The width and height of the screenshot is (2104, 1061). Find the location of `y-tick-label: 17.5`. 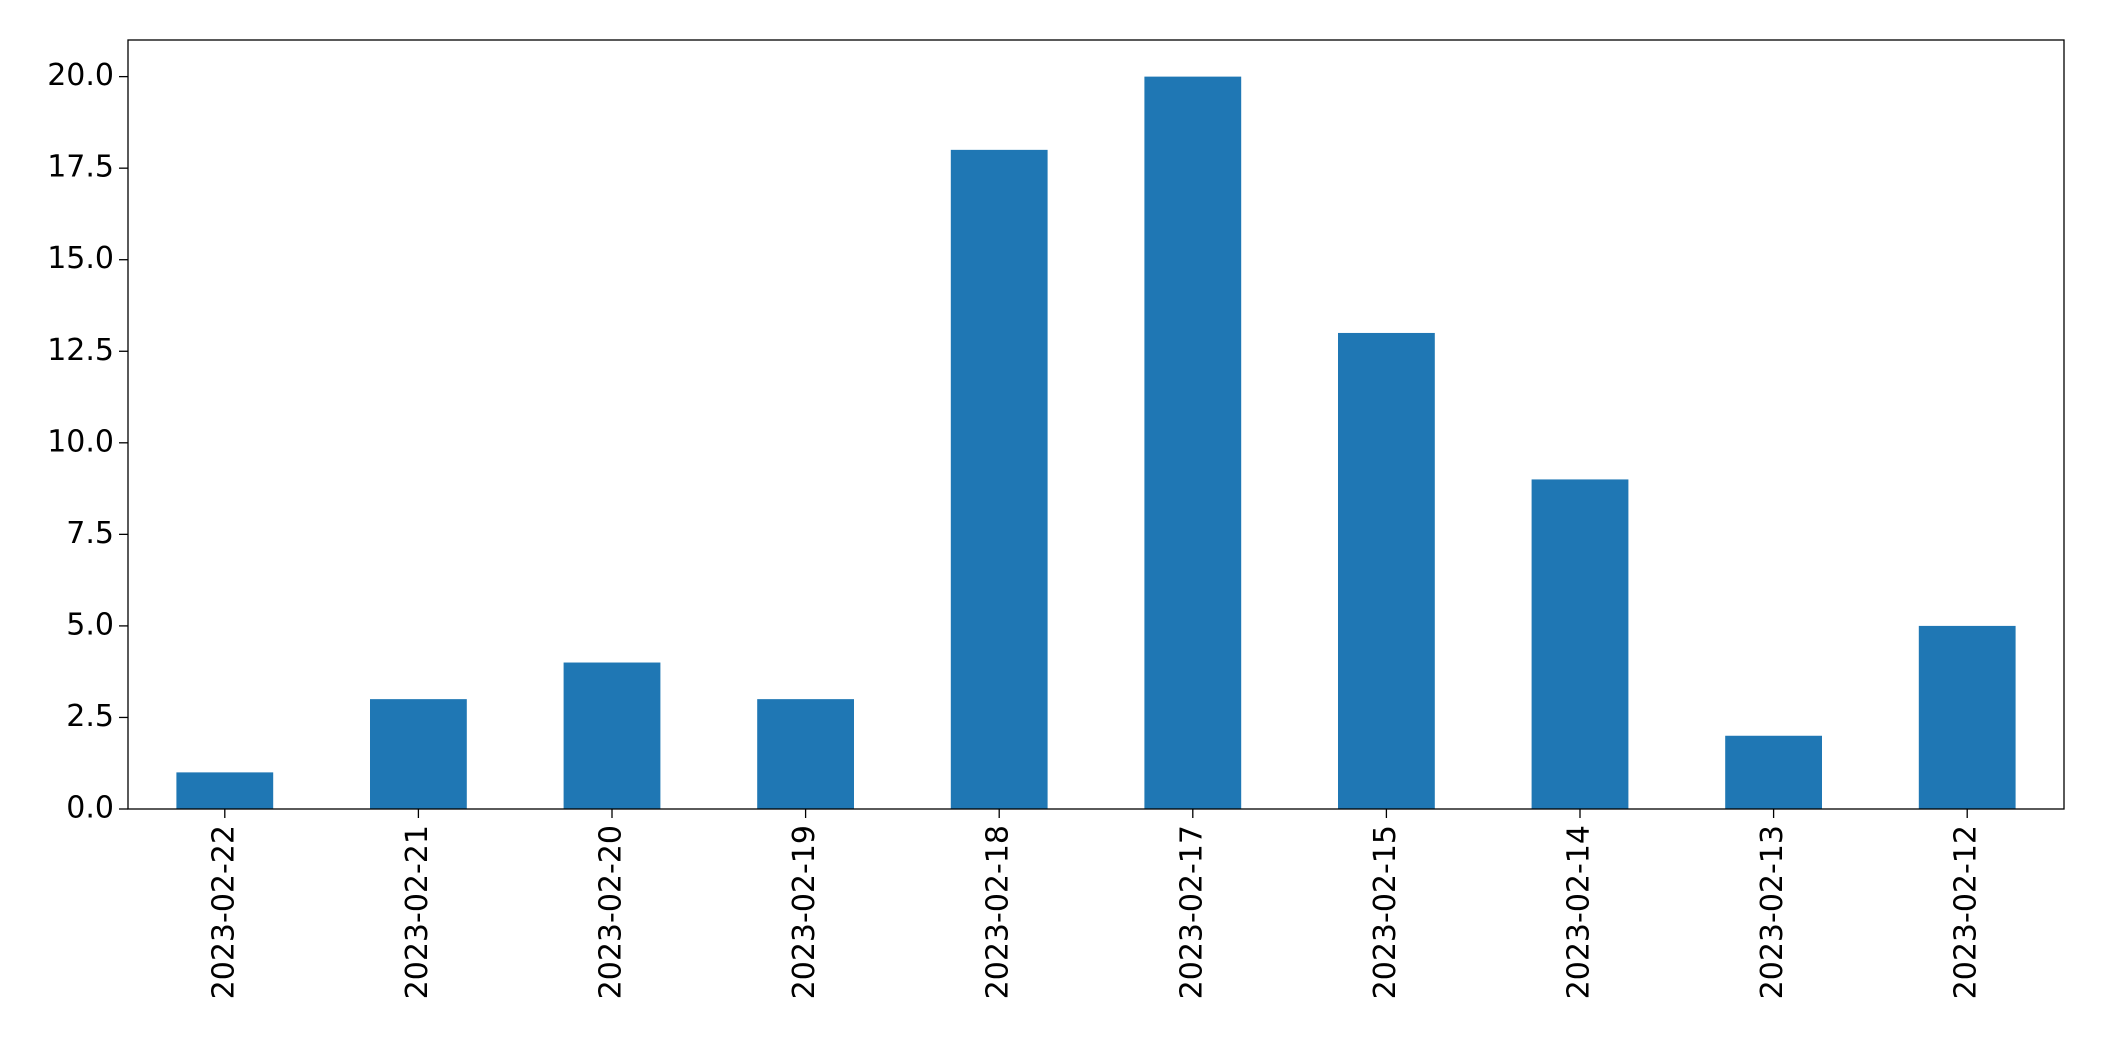

y-tick-label: 17.5 is located at coordinates (80, 167).